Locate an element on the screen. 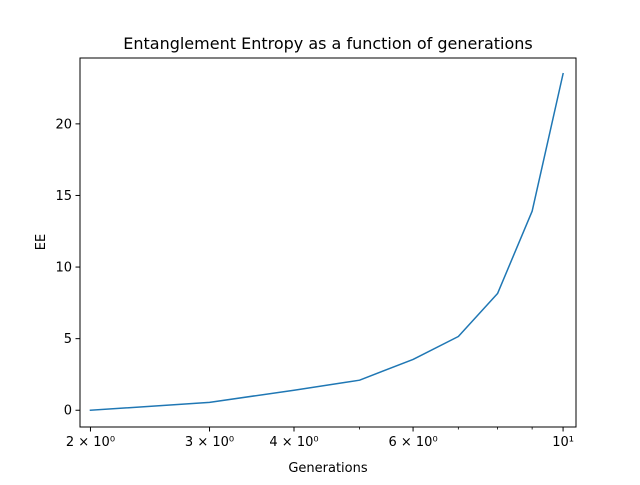 The height and width of the screenshot is (485, 640). x-tick-label: 6 × 10⁰ is located at coordinates (412, 442).